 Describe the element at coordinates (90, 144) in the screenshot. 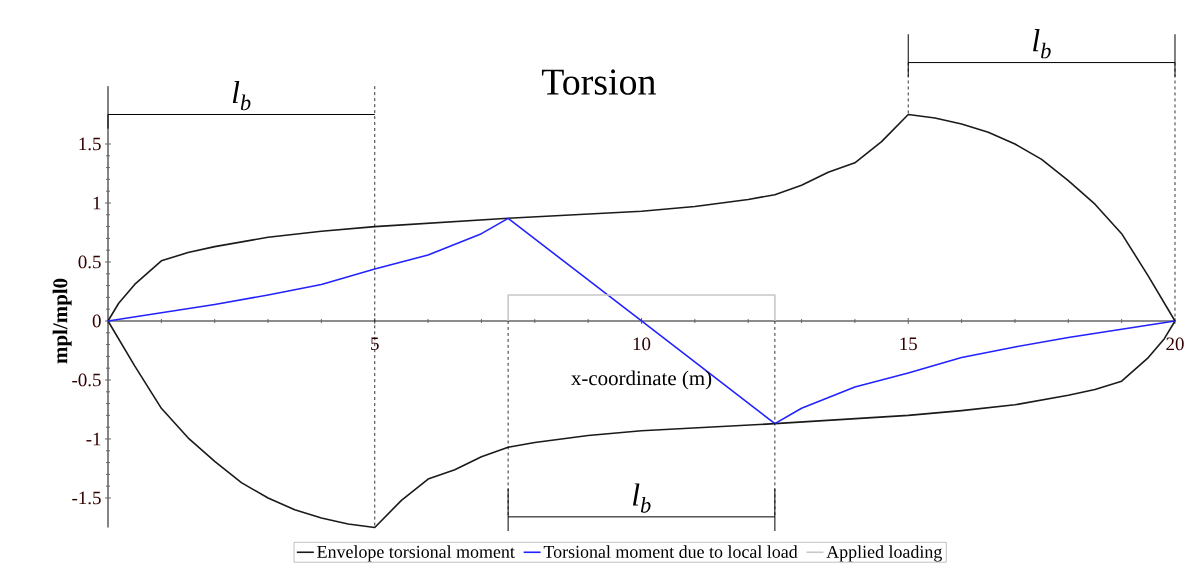

I see `y-tick-label: 1.5` at that location.